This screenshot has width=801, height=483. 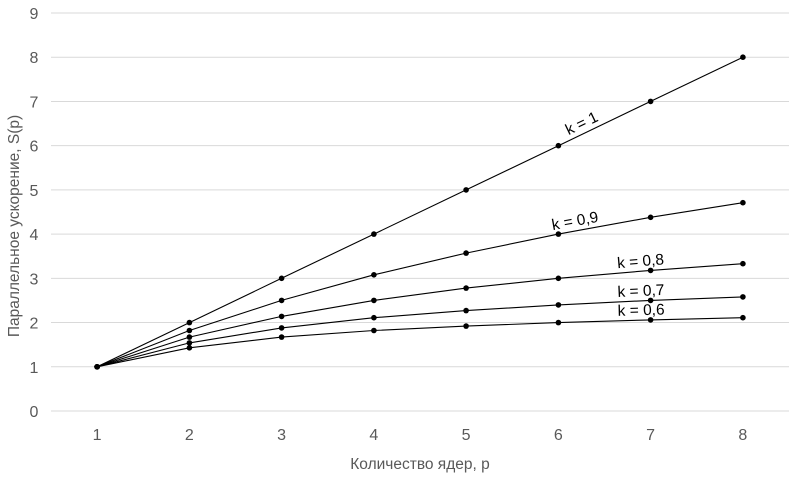 I want to click on x-tick-label: 6, so click(x=558, y=435).